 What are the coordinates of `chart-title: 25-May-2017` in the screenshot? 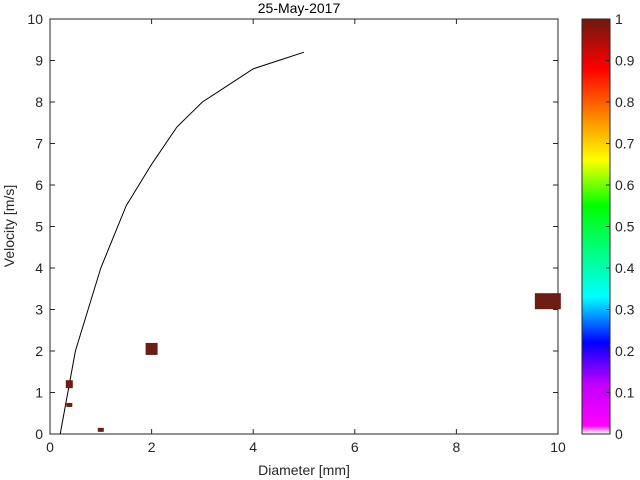 It's located at (299, 8).